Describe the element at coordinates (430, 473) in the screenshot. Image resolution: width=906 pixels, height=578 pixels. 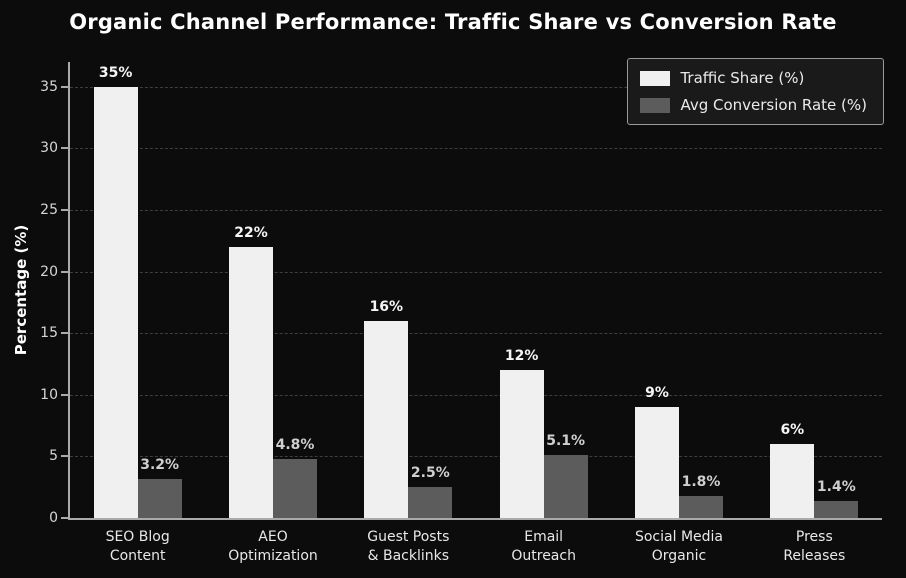
I see `bar-value-label: 2.5%` at that location.